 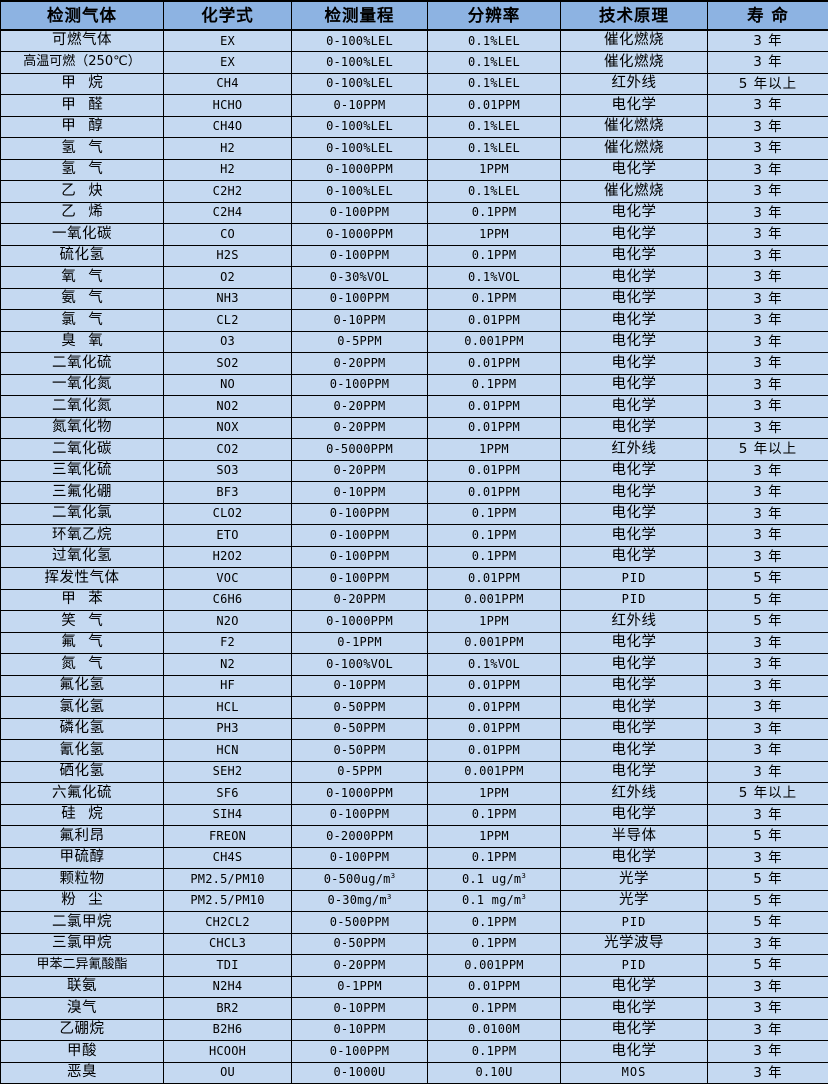 What do you see at coordinates (228, 858) in the screenshot?
I see `cell-chemical-formula: CH4S` at bounding box center [228, 858].